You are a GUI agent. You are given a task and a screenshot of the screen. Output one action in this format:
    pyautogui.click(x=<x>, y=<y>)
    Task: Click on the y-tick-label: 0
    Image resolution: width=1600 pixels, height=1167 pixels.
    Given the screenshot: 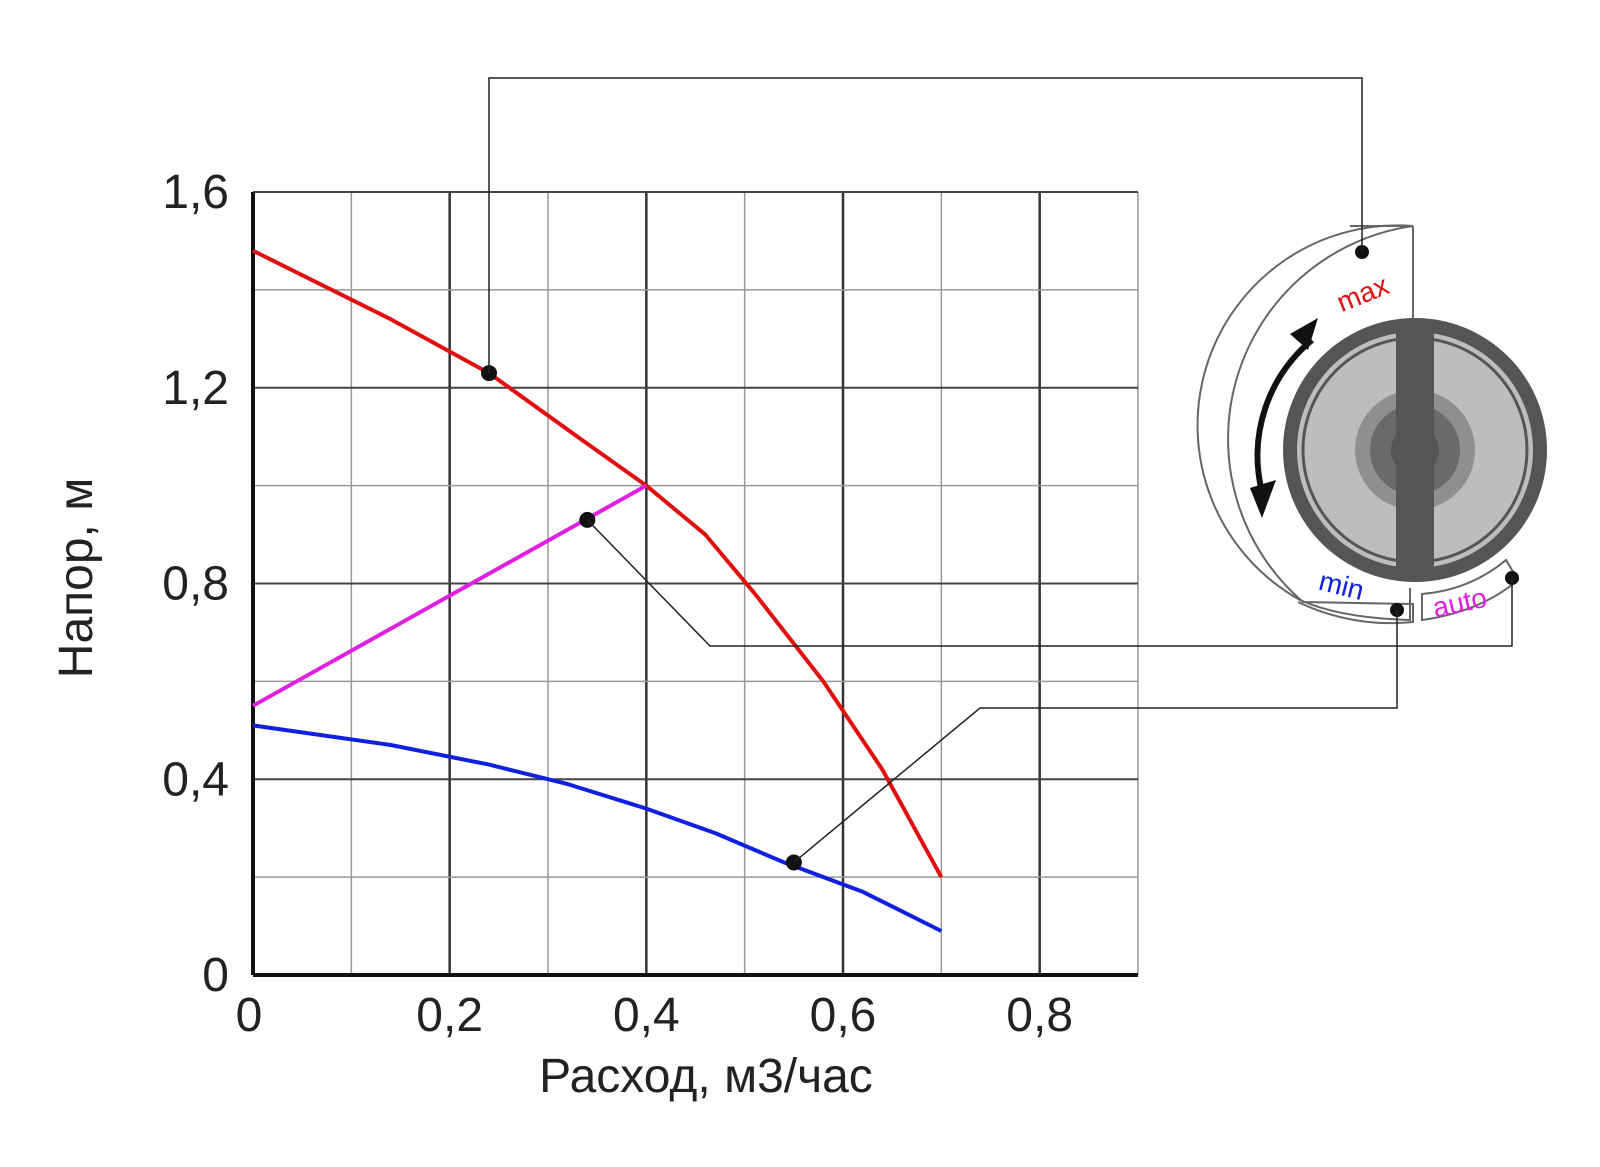 What is the action you would take?
    pyautogui.click(x=215, y=975)
    